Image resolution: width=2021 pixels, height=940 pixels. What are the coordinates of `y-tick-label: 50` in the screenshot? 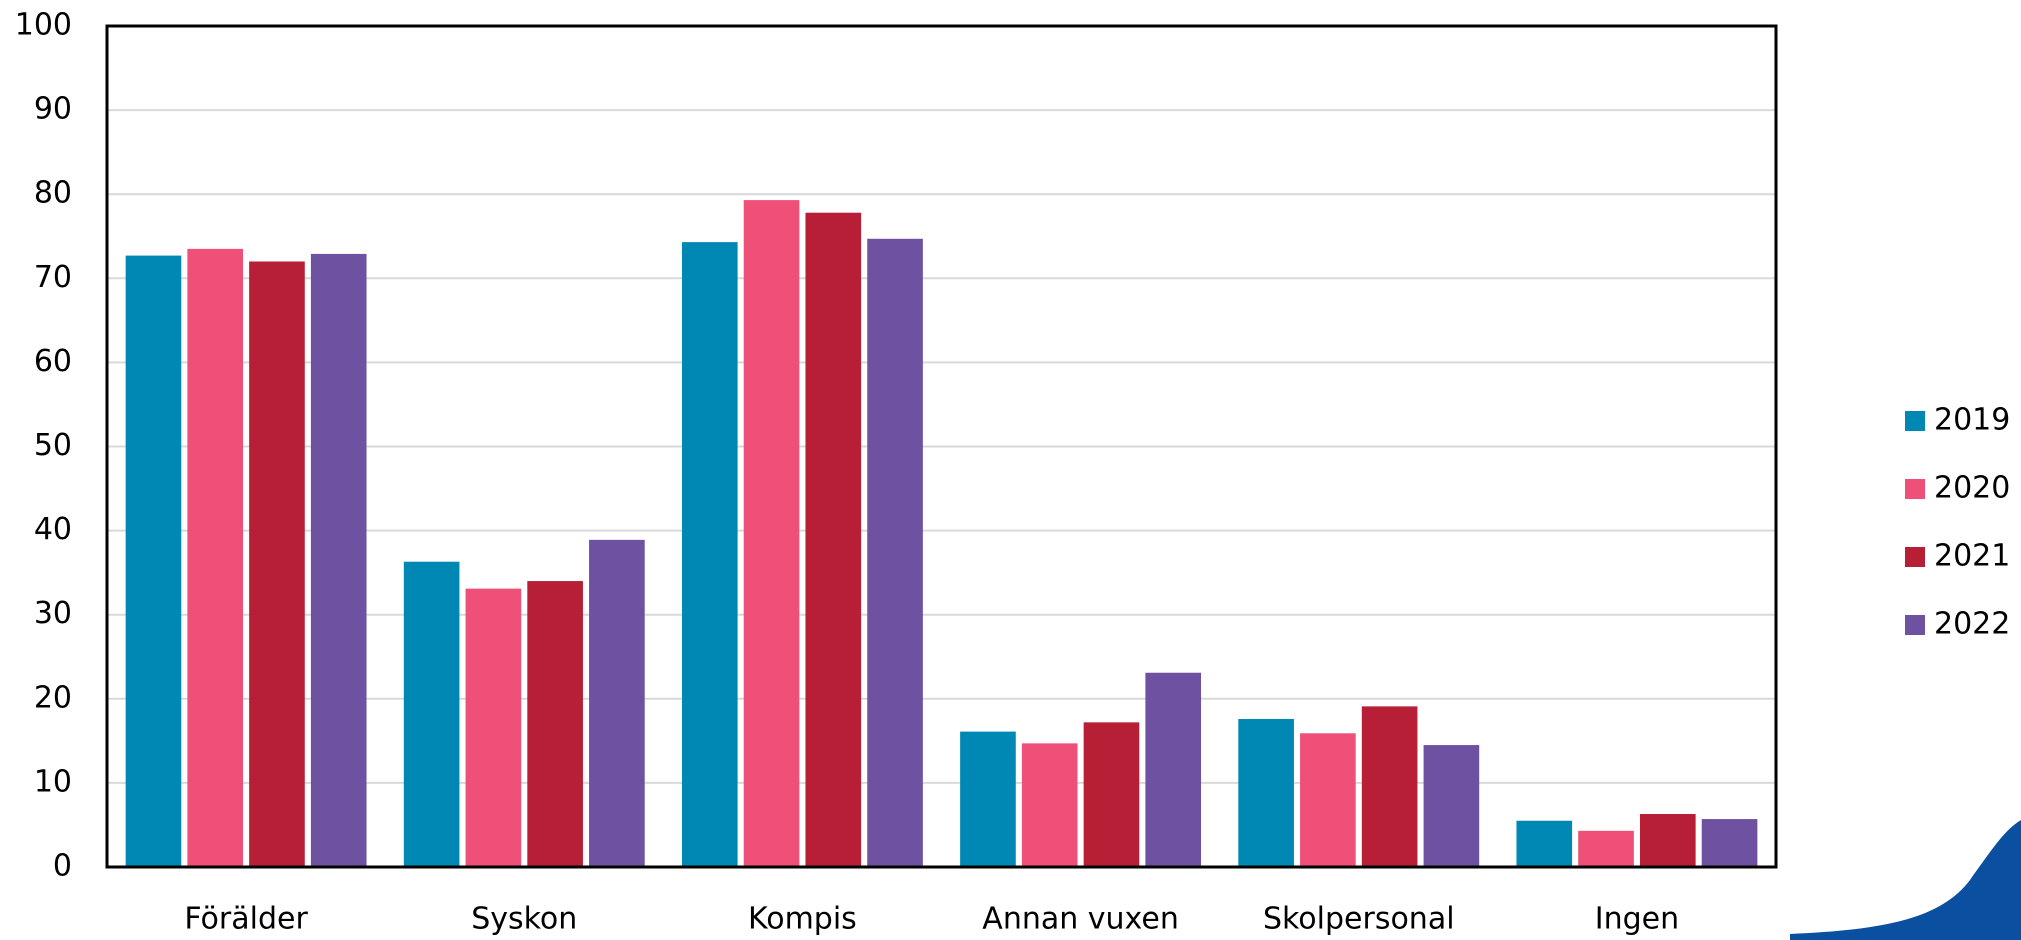 It's located at (53, 445).